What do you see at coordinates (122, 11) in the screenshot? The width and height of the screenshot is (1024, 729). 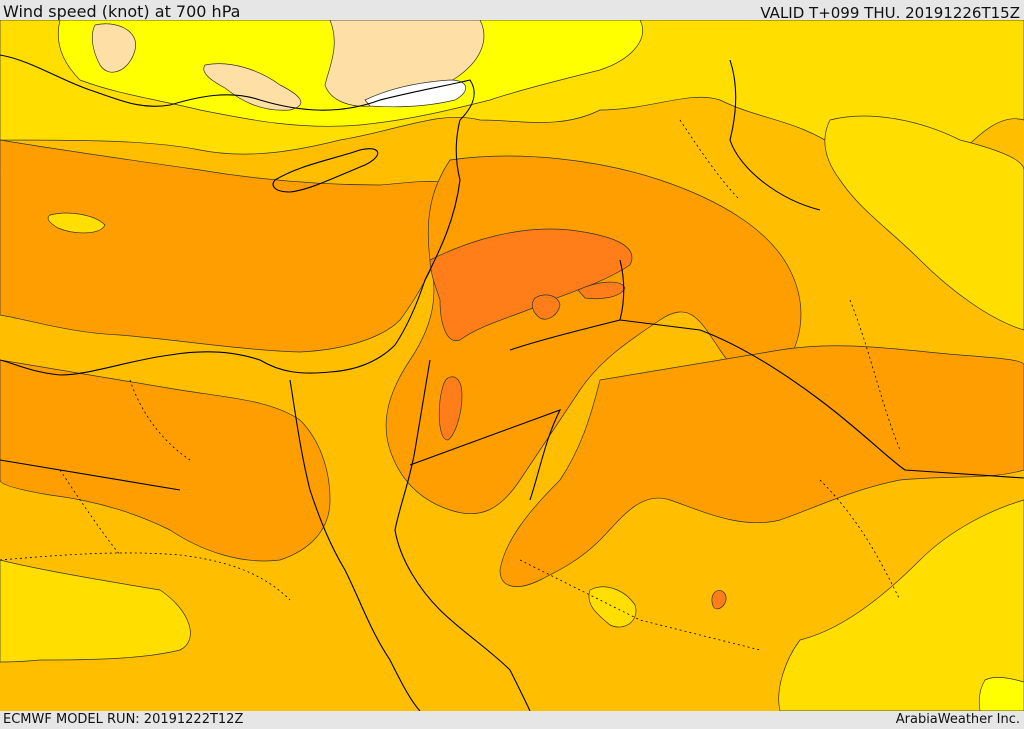 I see `map-title: Wind speed (knot) at 700 hPa` at bounding box center [122, 11].